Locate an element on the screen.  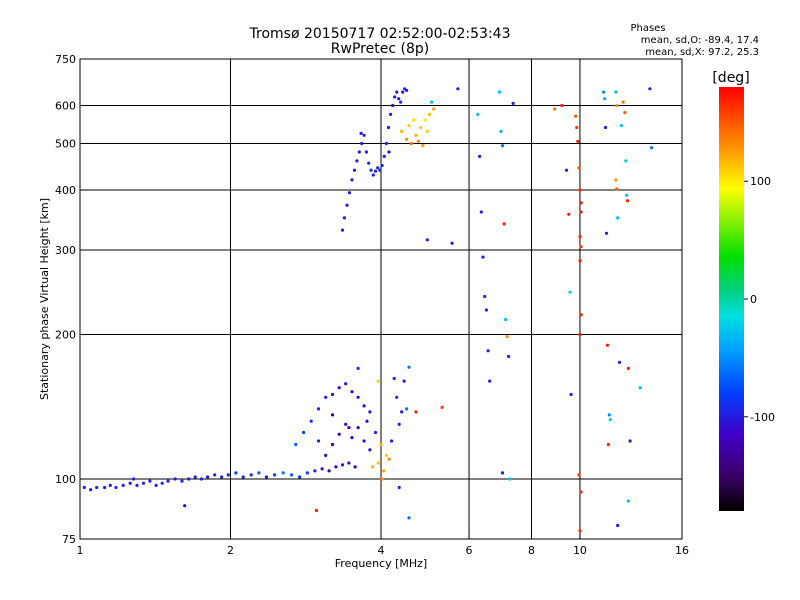
colorbar-tick-label: -100 is located at coordinates (762, 417).